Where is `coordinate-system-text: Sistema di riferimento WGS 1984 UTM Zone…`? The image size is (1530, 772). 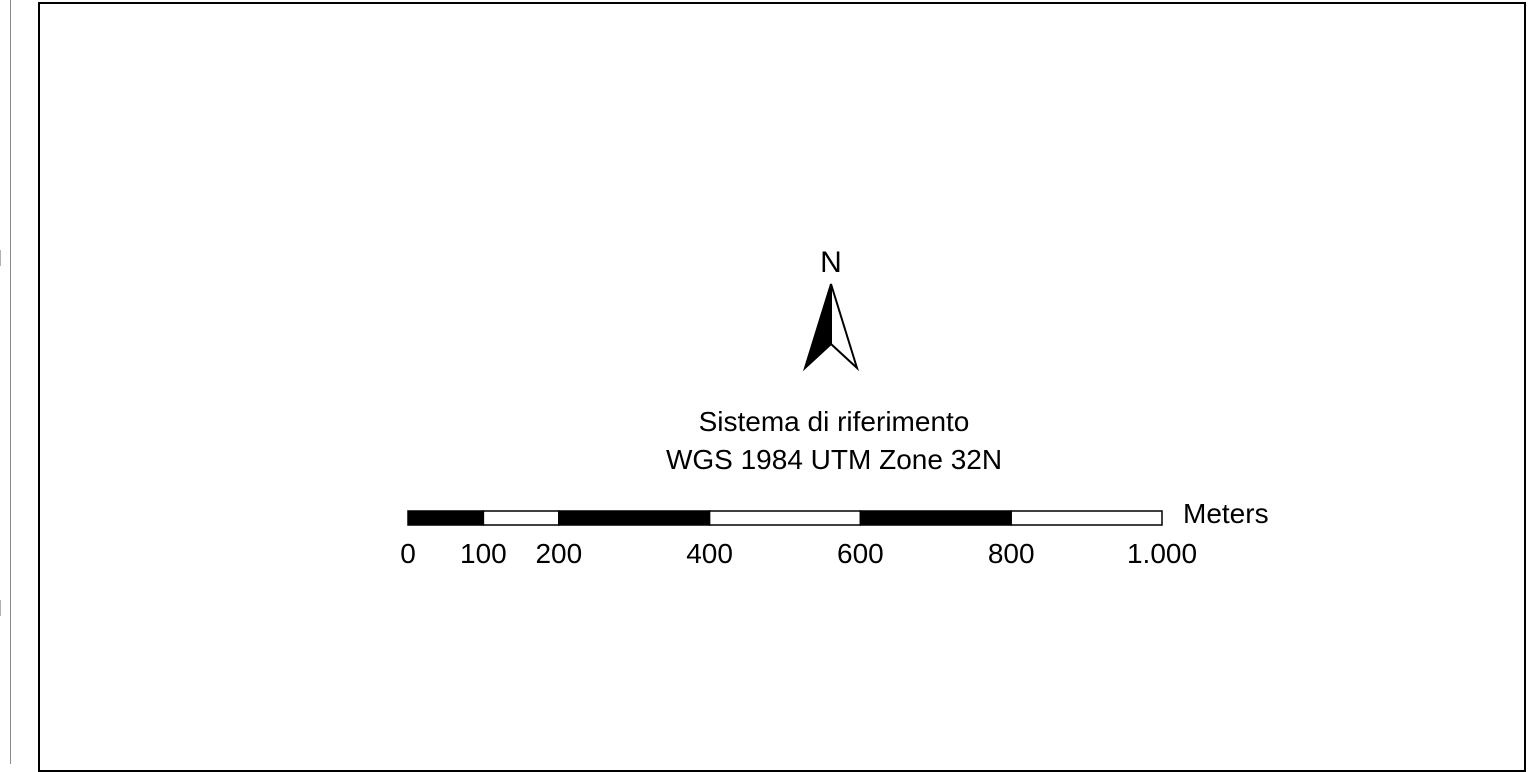
coordinate-system-text: Sistema di riferimento WGS 1984 UTM Zone… is located at coordinates (834, 441).